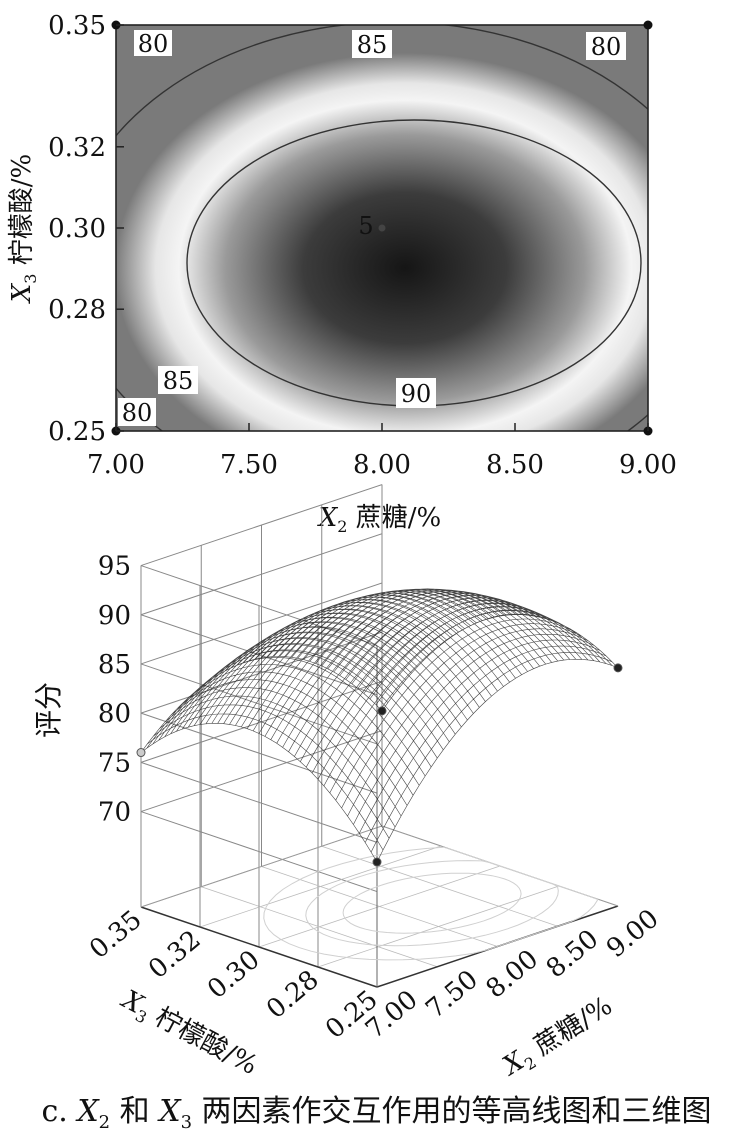 This screenshot has width=753, height=1136. Describe the element at coordinates (648, 465) in the screenshot. I see `x-tick-label: 9.00` at that location.